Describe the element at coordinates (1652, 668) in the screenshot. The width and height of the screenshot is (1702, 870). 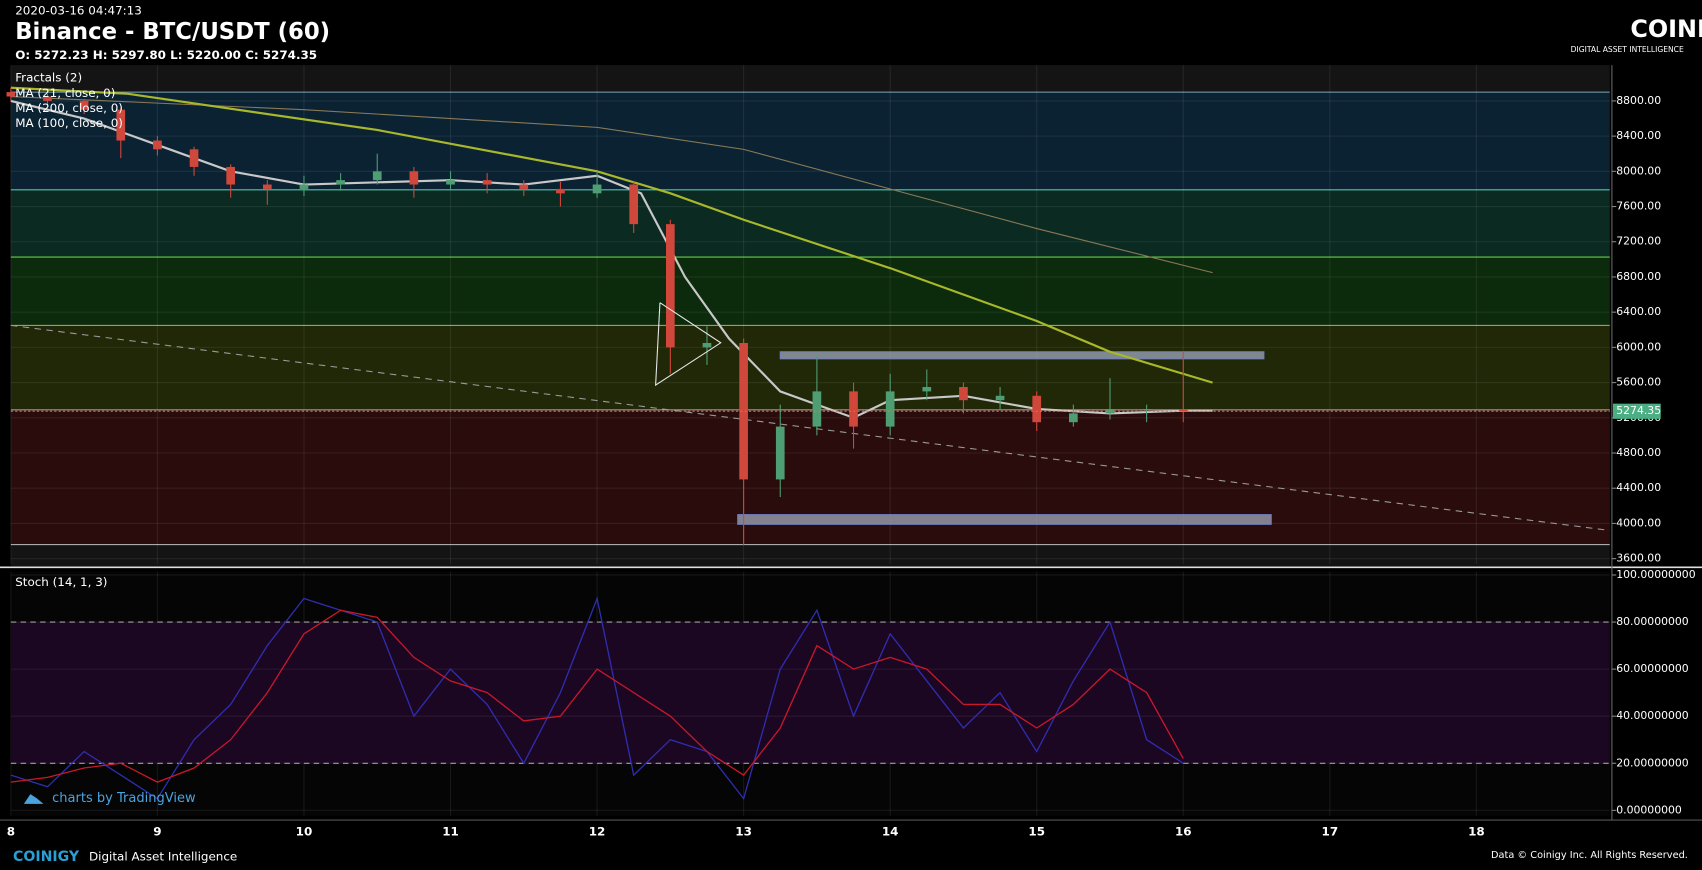
I see `y-tick-label: 60.00000000` at that location.